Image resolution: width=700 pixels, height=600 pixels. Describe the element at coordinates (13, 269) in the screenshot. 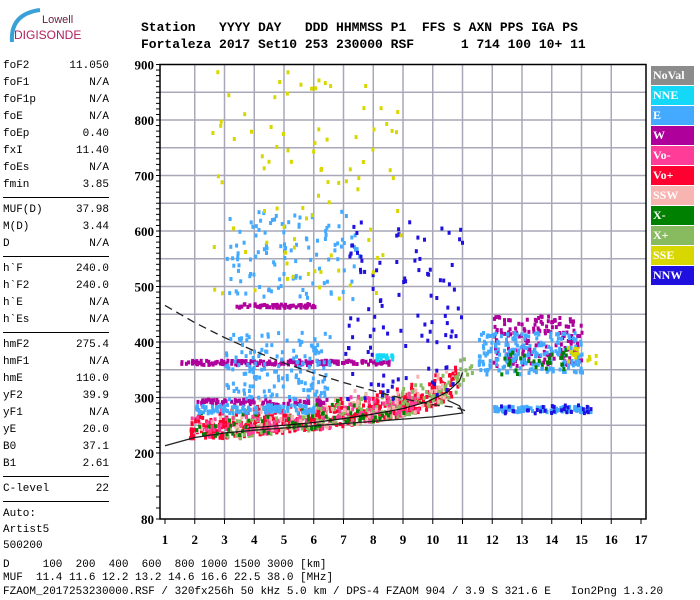

I see `param-name: h`F` at that location.